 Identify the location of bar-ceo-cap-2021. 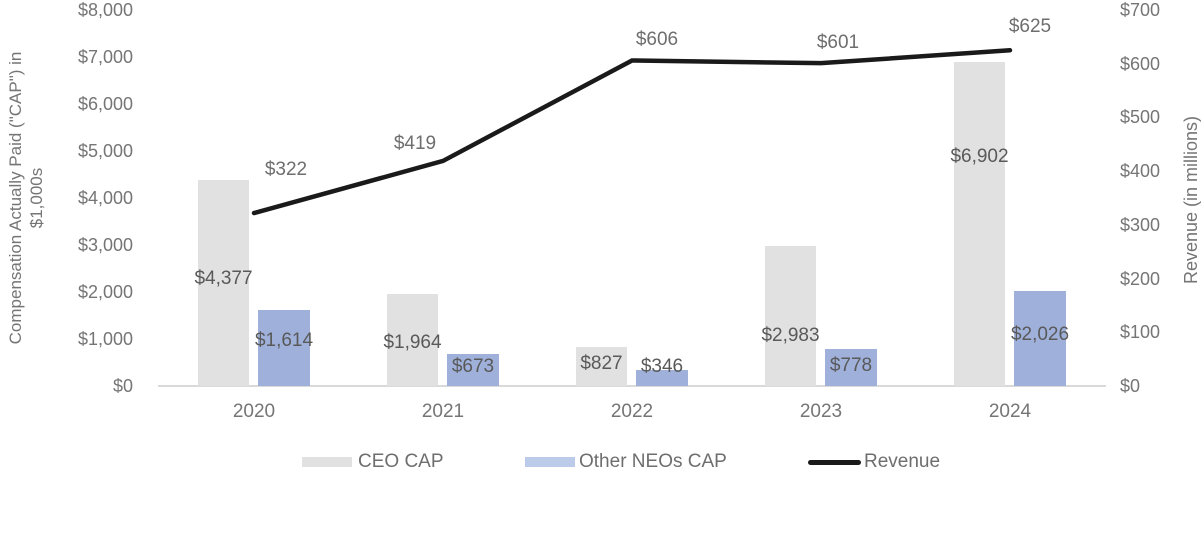
(412, 339).